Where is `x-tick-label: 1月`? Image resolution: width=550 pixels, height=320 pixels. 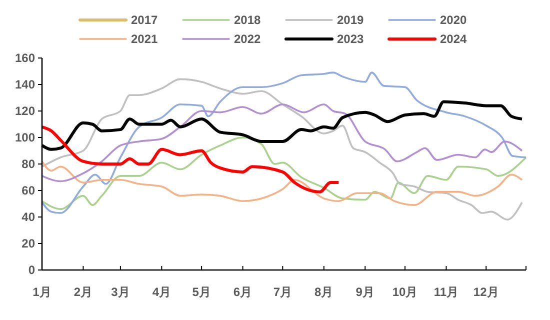 x-tick-label: 1月 is located at coordinates (42, 292).